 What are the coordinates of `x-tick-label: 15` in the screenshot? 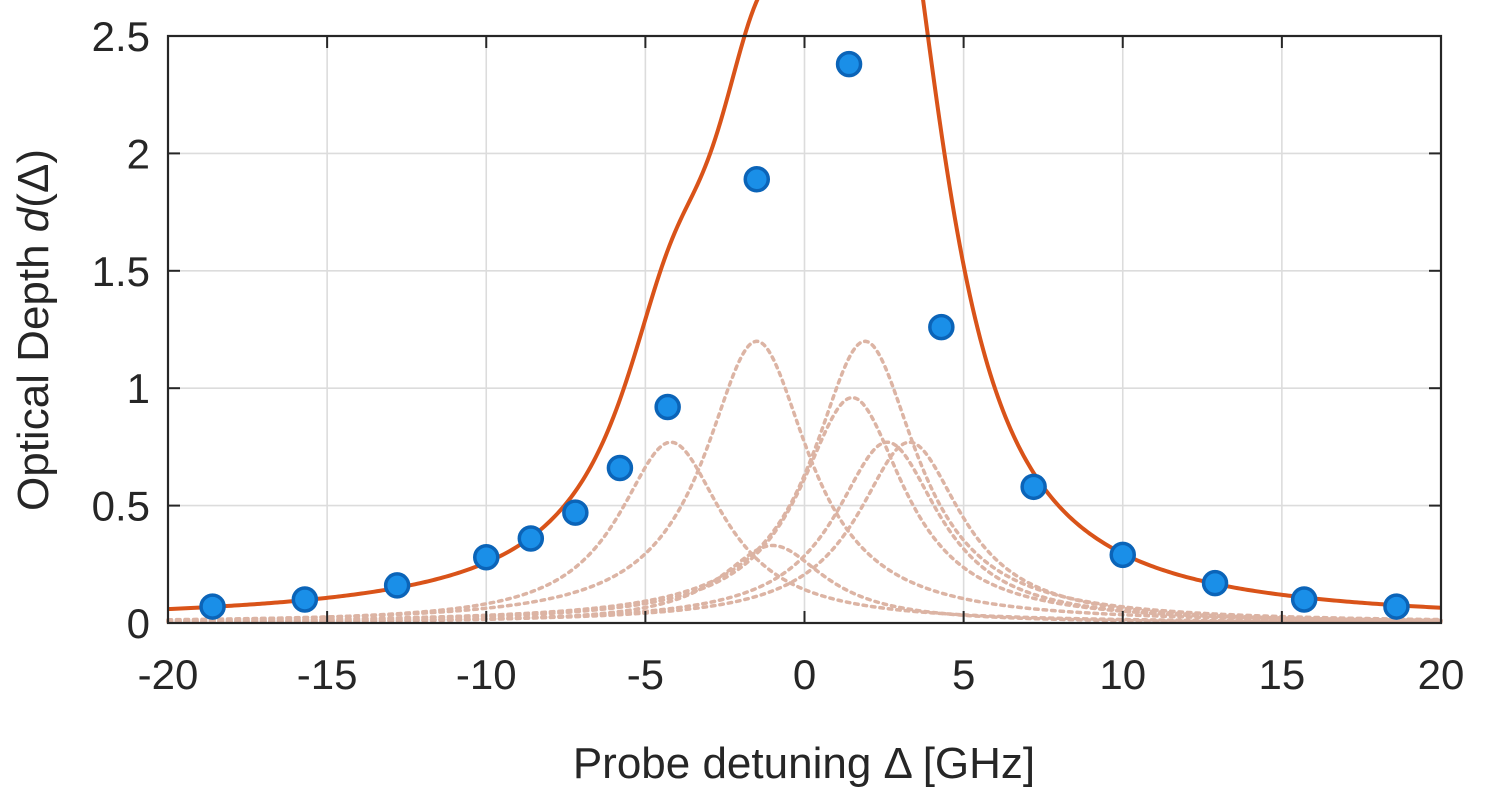 It's located at (1282, 674).